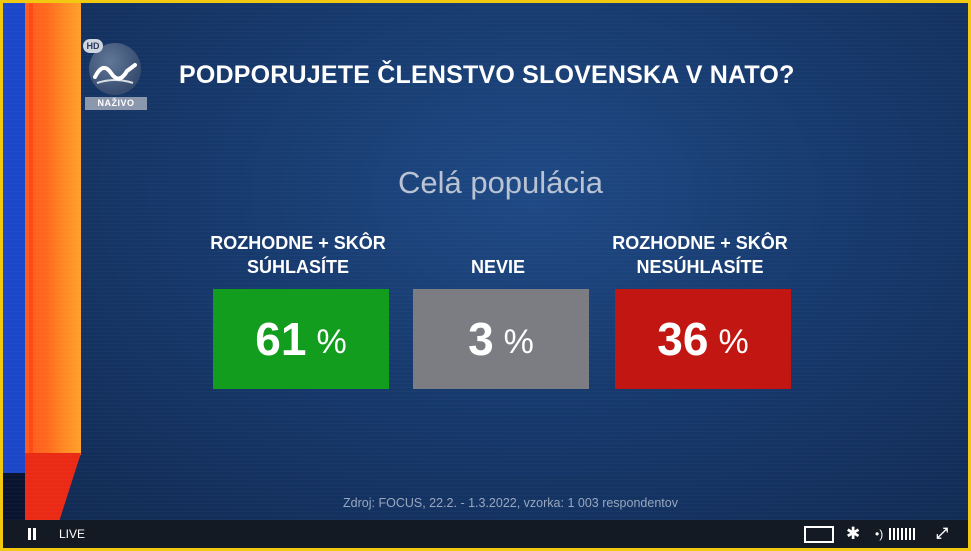  What do you see at coordinates (683, 339) in the screenshot?
I see `answer-value: 36` at bounding box center [683, 339].